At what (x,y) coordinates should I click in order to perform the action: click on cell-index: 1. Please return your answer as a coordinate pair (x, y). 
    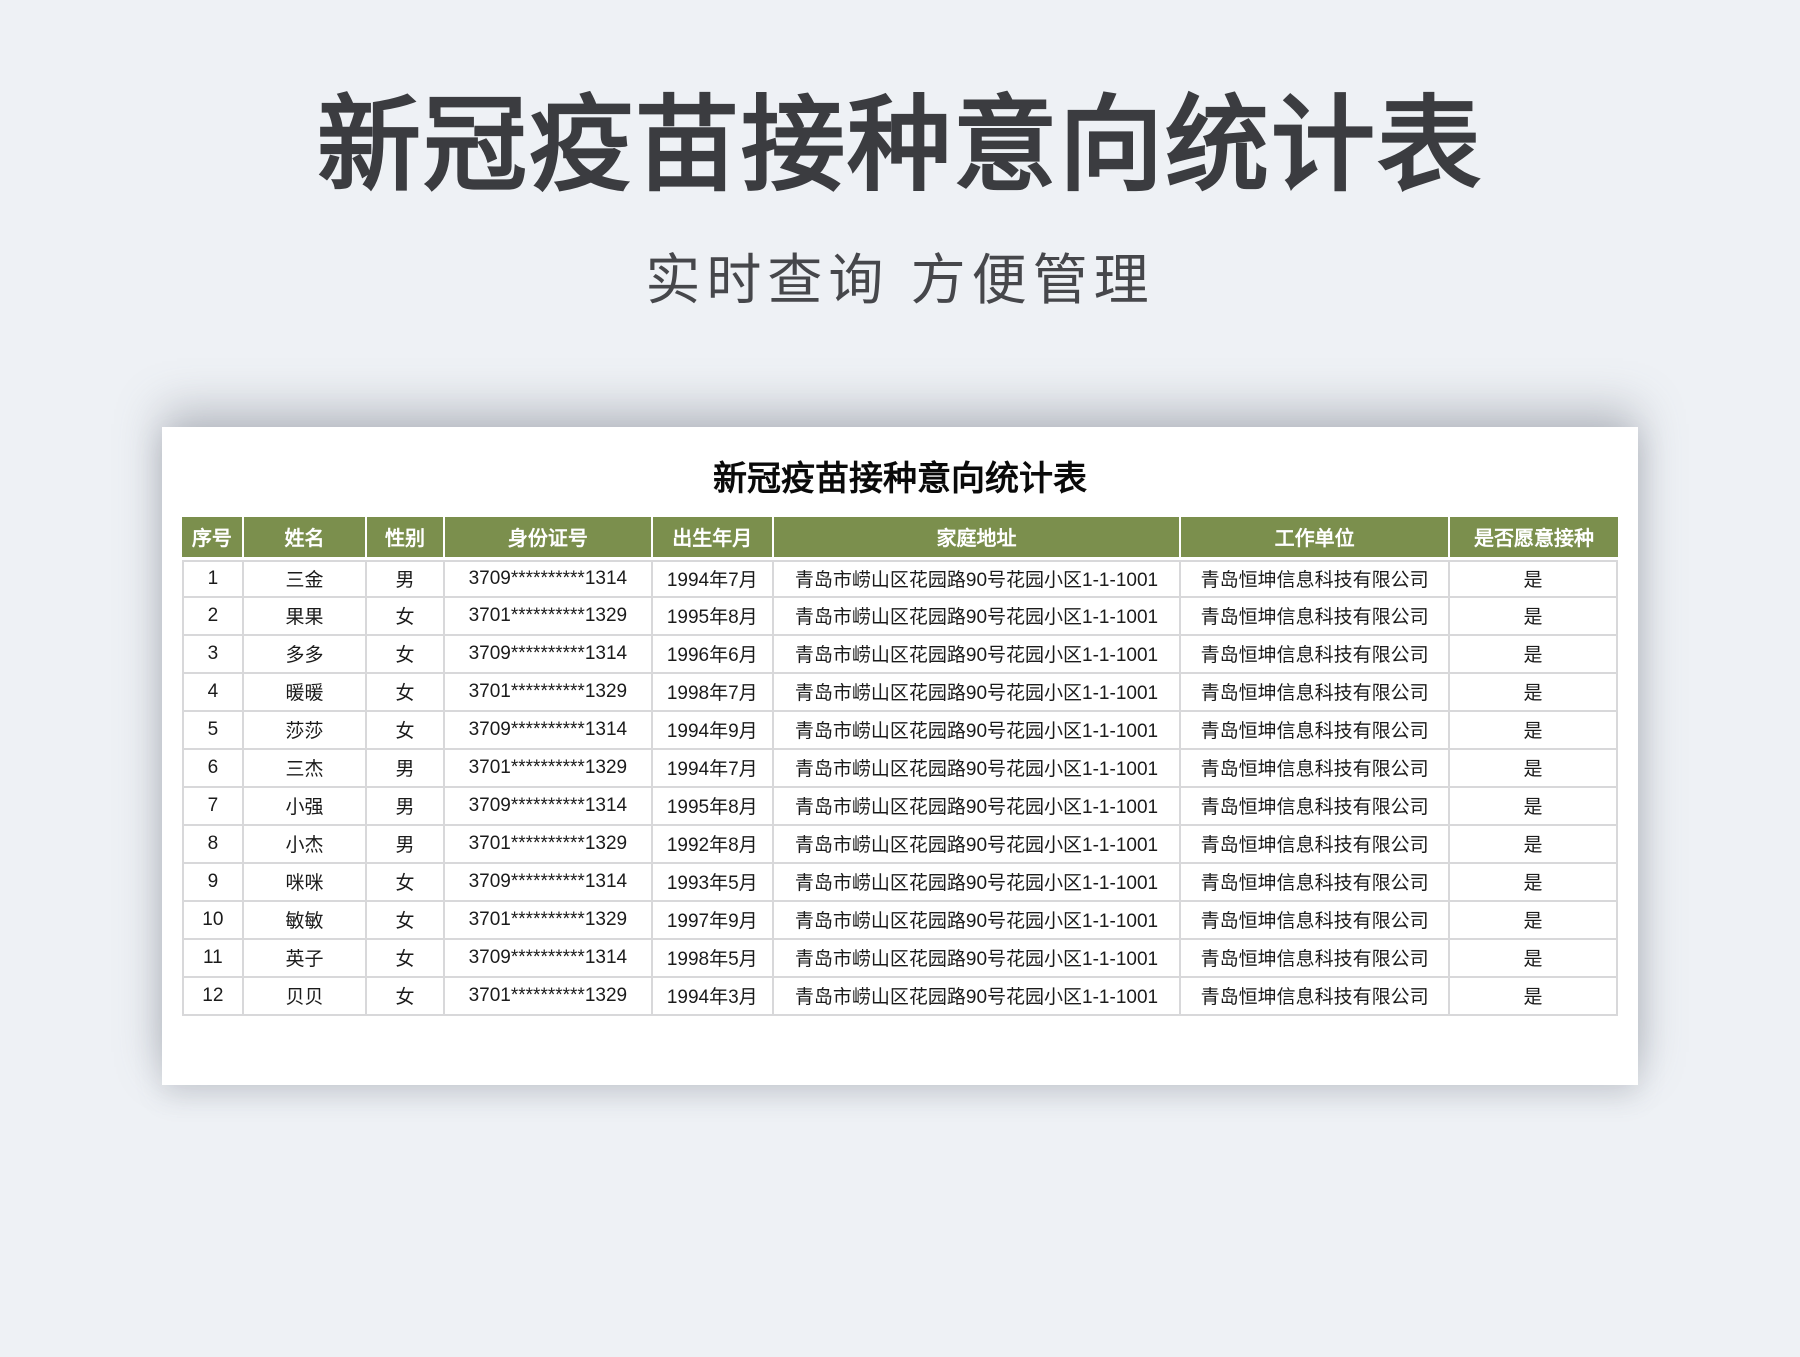
    Looking at the image, I should click on (213, 578).